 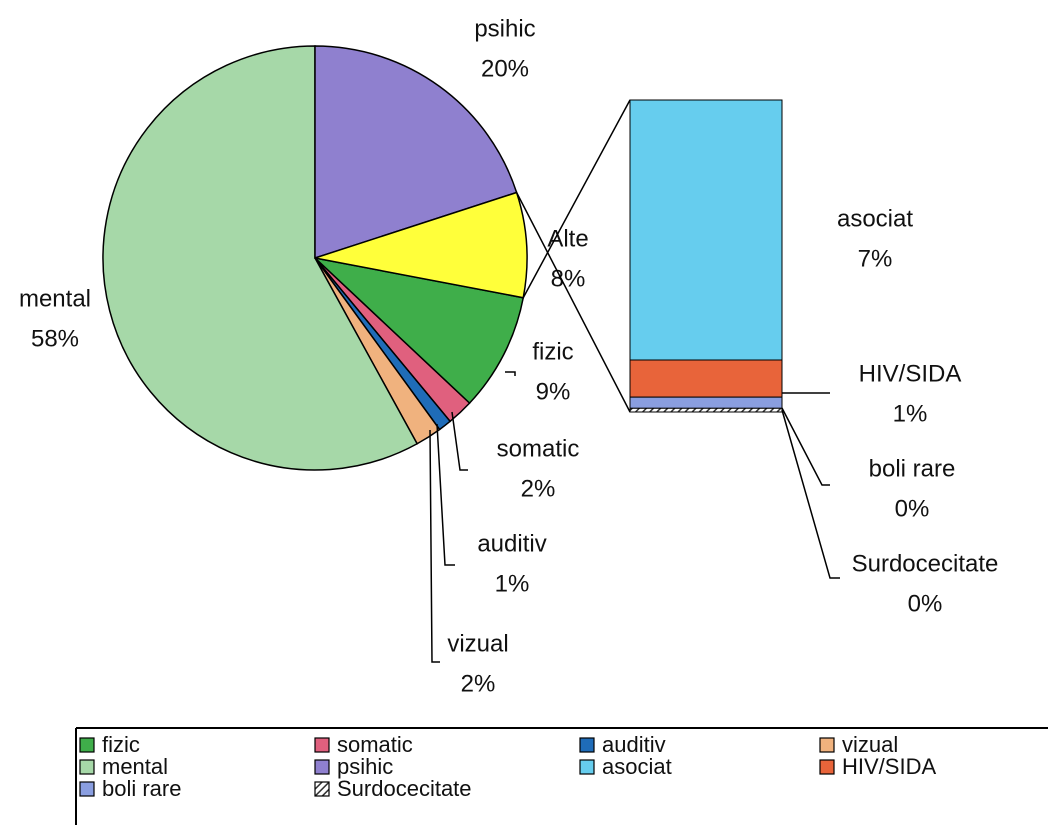 What do you see at coordinates (553, 391) in the screenshot?
I see `slice-label-value: 9%` at bounding box center [553, 391].